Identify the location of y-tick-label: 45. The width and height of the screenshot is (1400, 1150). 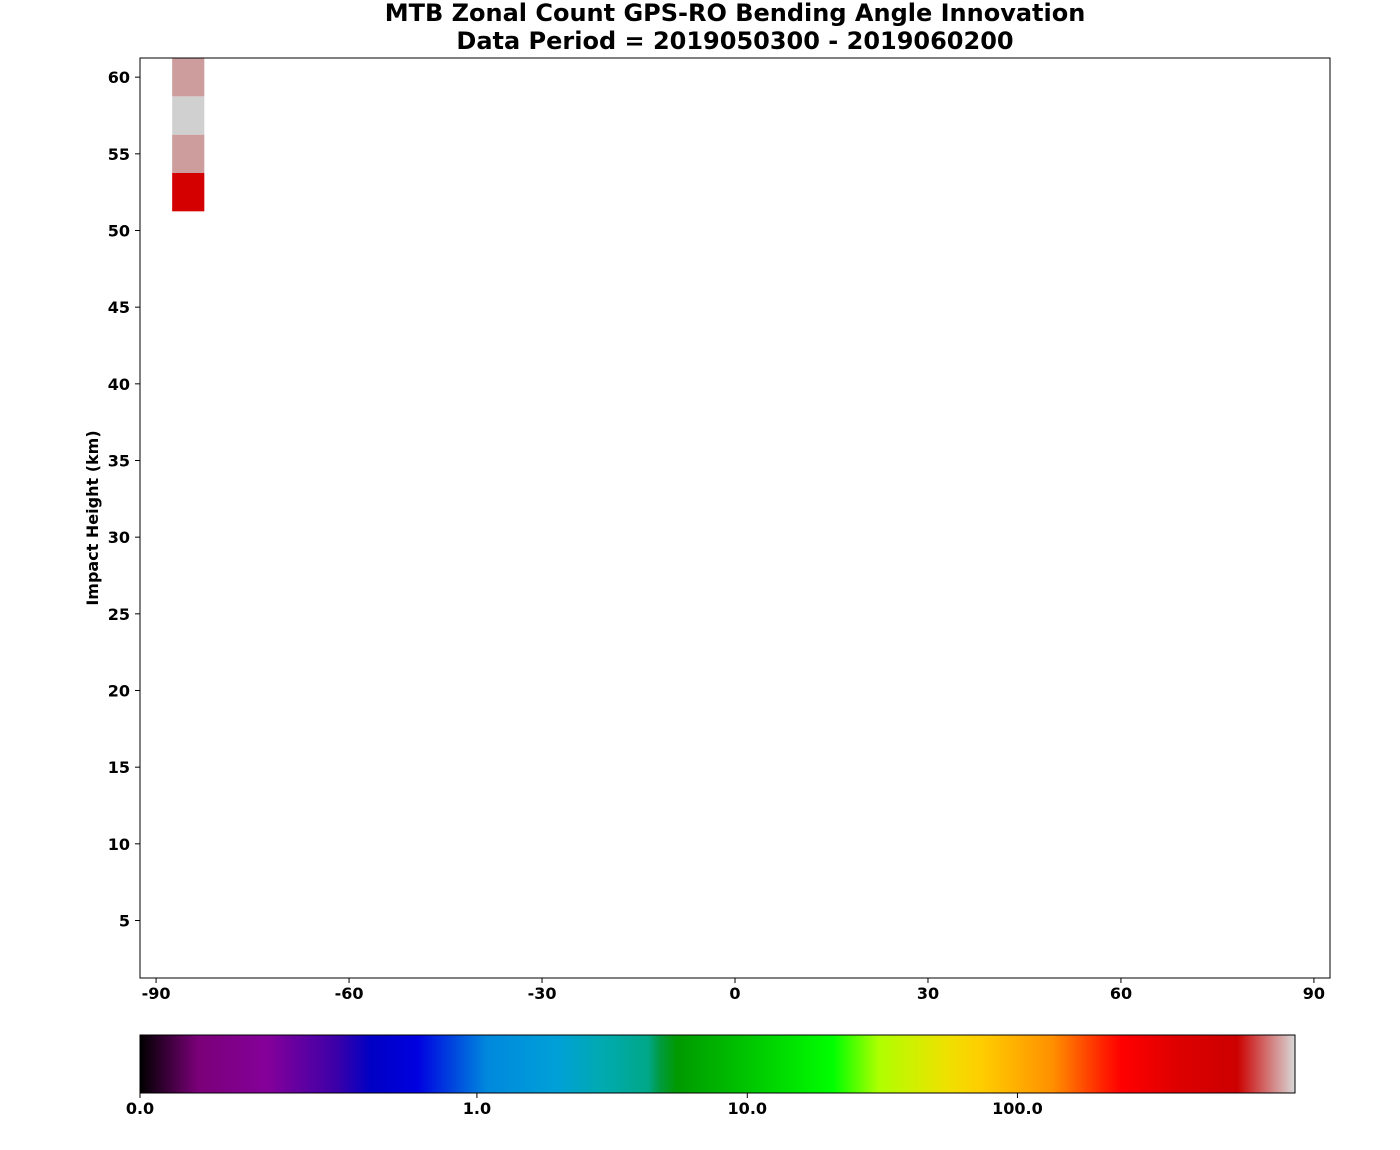
(119, 307).